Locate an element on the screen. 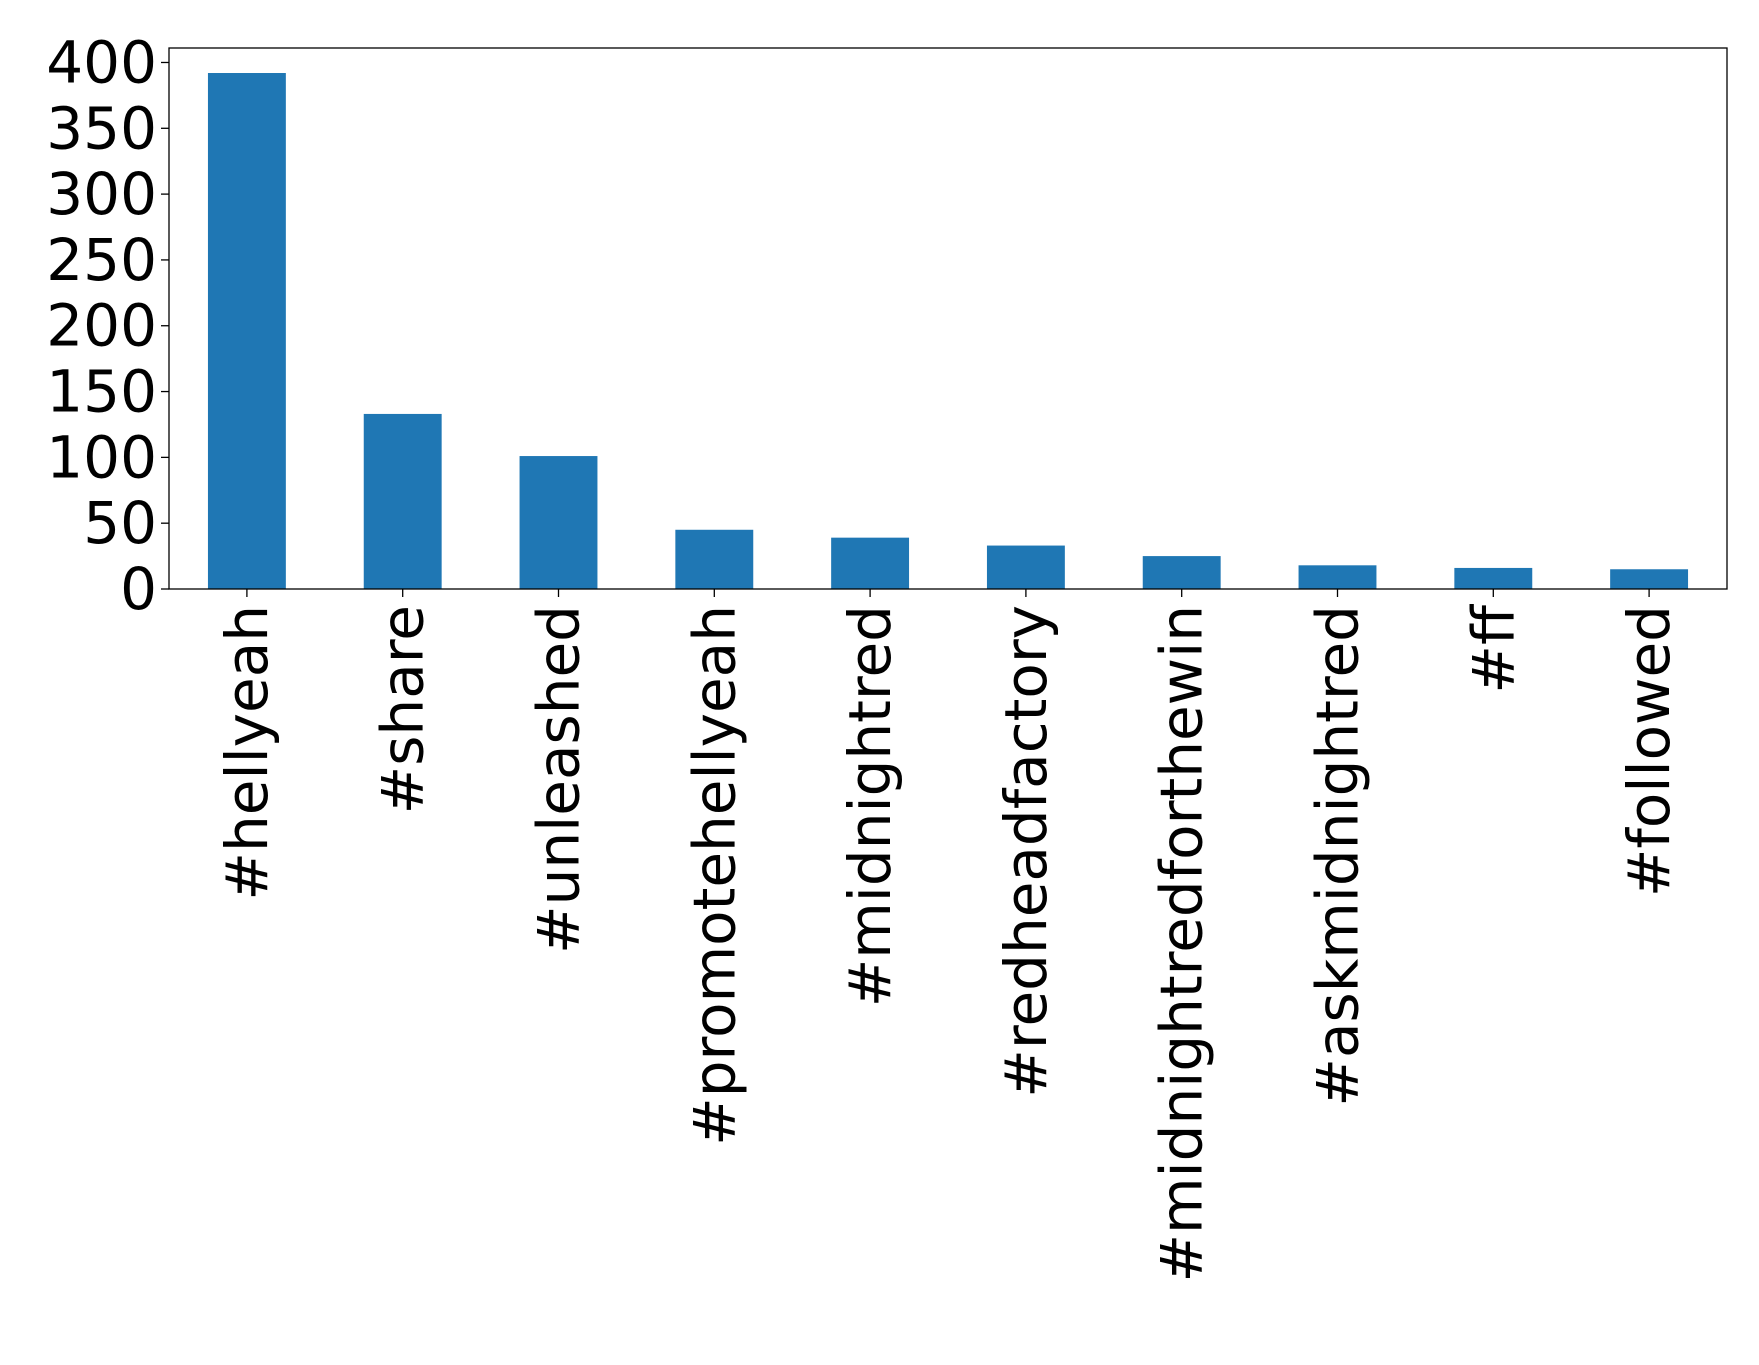  bar-followed is located at coordinates (1649, 579).